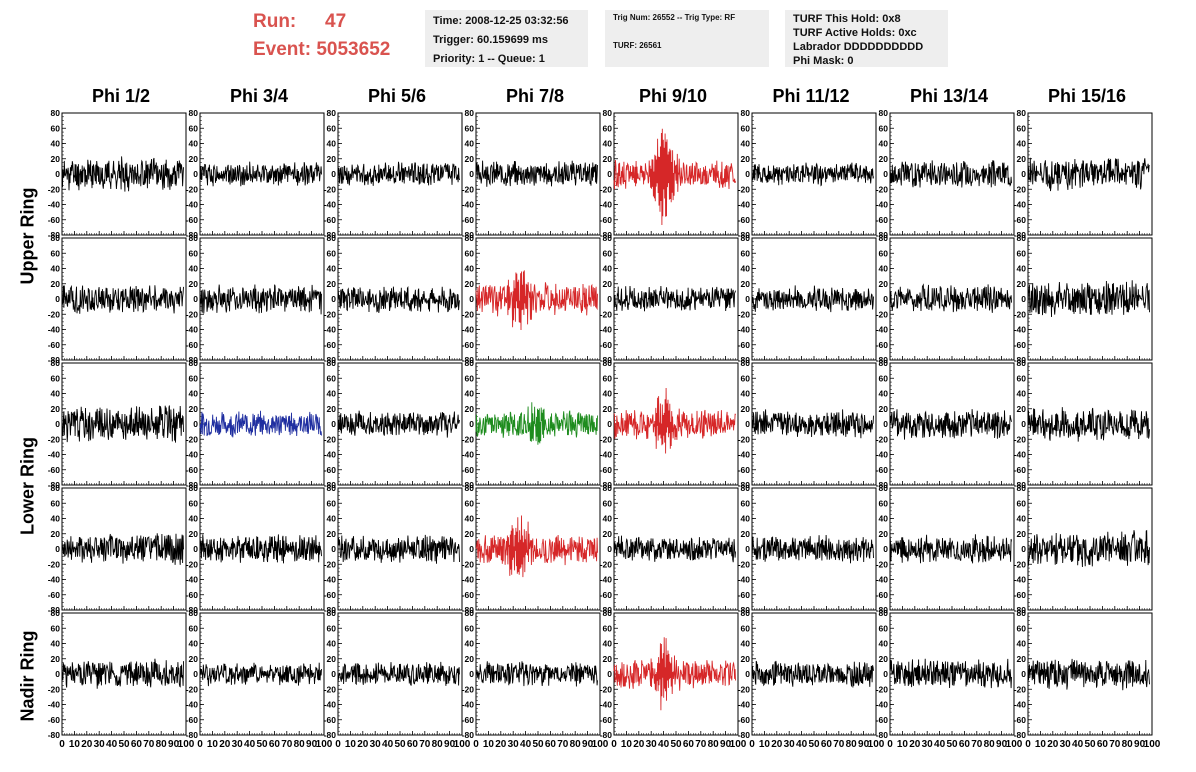  Describe the element at coordinates (393, 299) in the screenshot. I see `panel-r2-c3: -80 -60 -40 -20 0 20 40 60 80` at that location.